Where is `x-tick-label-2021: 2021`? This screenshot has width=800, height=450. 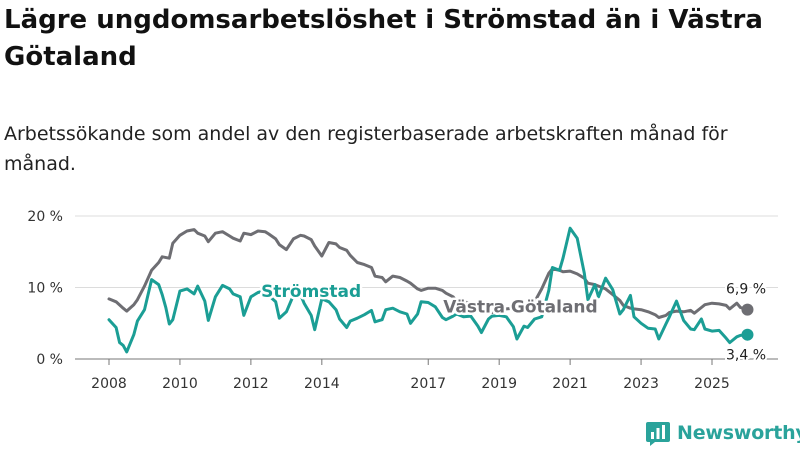 x-tick-label-2021: 2021 is located at coordinates (570, 384).